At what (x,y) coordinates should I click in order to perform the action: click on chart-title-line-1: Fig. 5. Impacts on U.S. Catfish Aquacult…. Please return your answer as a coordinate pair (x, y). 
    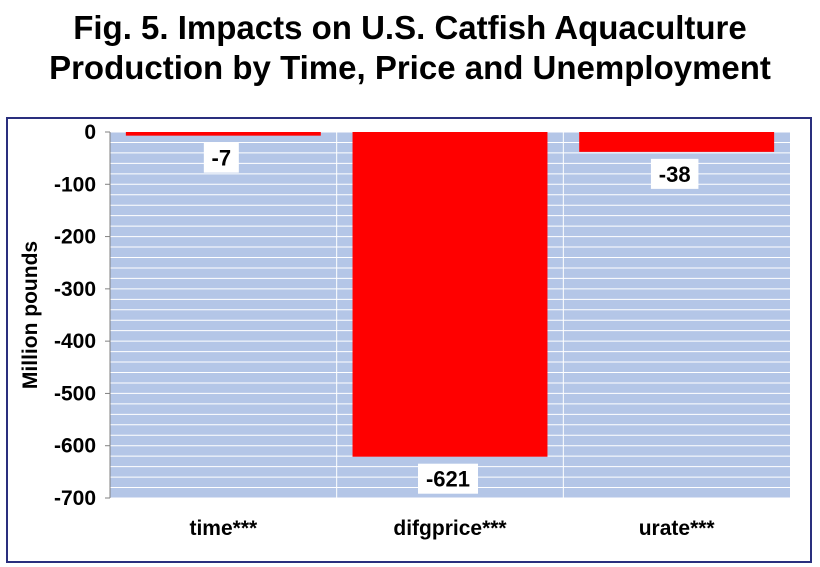
    Looking at the image, I should click on (410, 27).